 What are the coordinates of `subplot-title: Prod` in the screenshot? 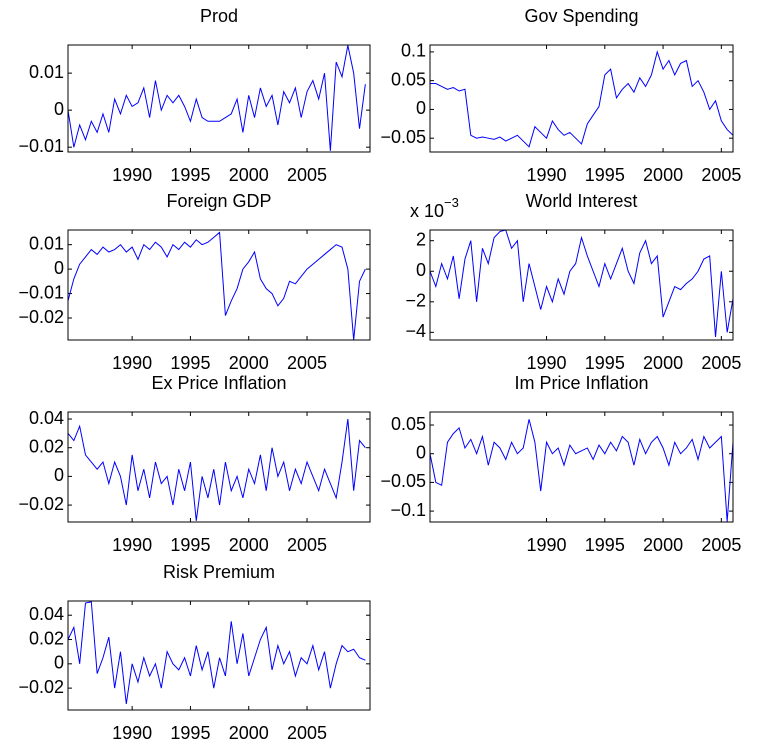 It's located at (219, 16).